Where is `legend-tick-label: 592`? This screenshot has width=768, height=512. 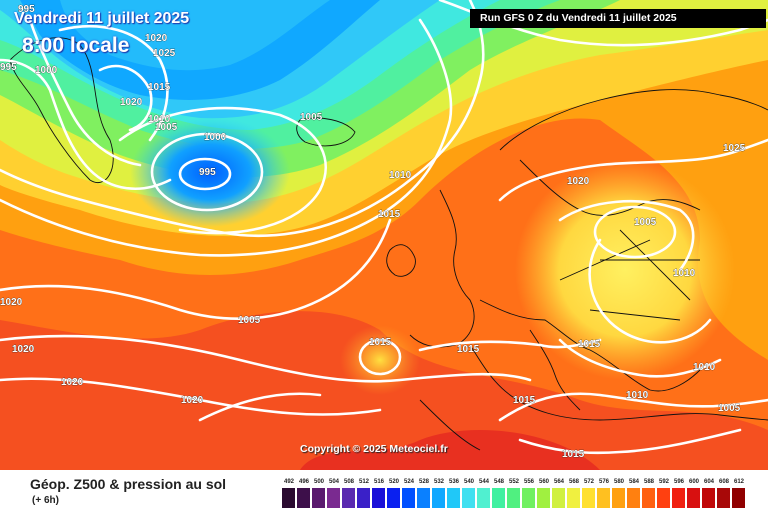
legend-tick-label: 592 is located at coordinates (664, 482).